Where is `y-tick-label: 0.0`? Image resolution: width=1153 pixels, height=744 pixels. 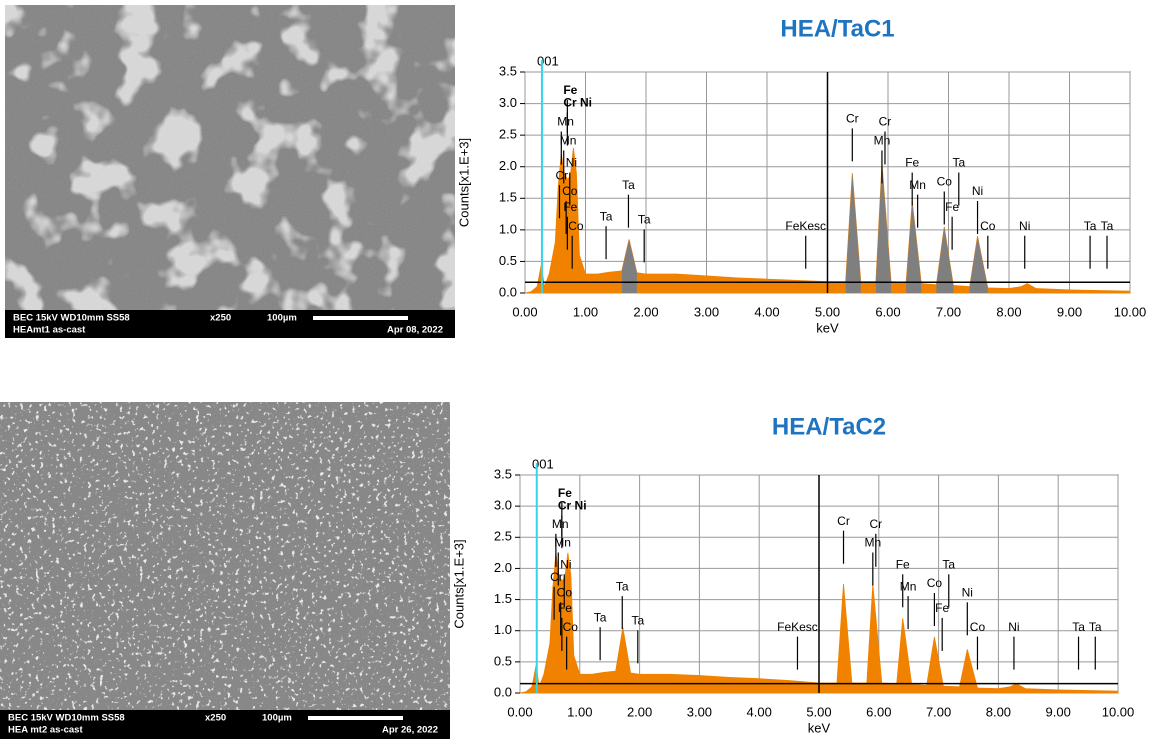
y-tick-label: 0.0 is located at coordinates (503, 691).